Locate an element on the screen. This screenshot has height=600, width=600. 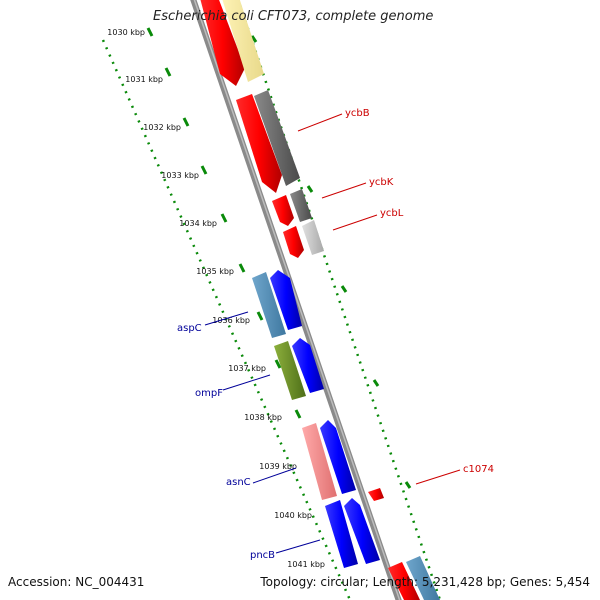
ruler-tick-label: 1031 kbp is located at coordinates (144, 79).